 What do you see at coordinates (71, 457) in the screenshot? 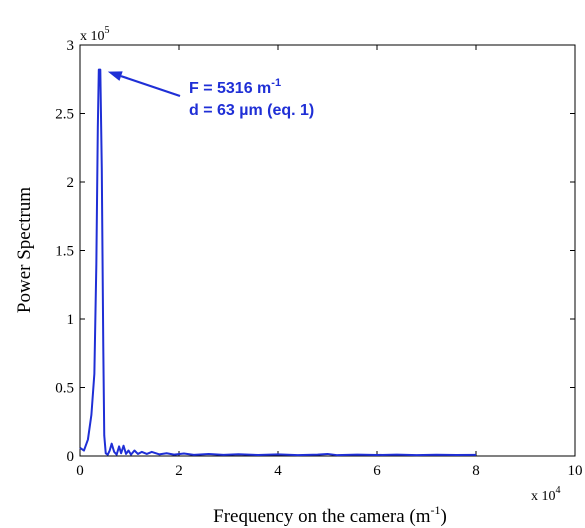
I see `y-tick-label: 0` at bounding box center [71, 457].